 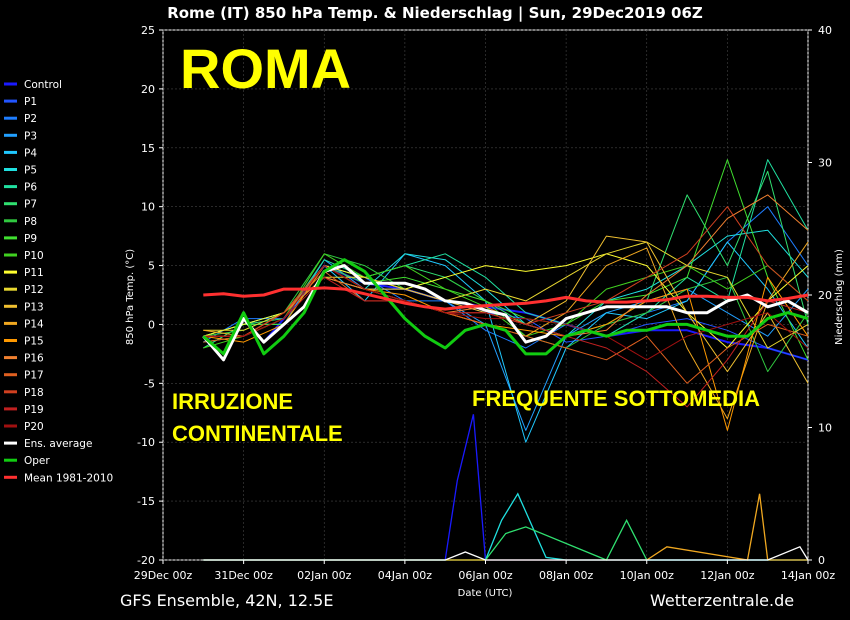 What do you see at coordinates (34, 376) in the screenshot?
I see `legend-label: P17` at bounding box center [34, 376].